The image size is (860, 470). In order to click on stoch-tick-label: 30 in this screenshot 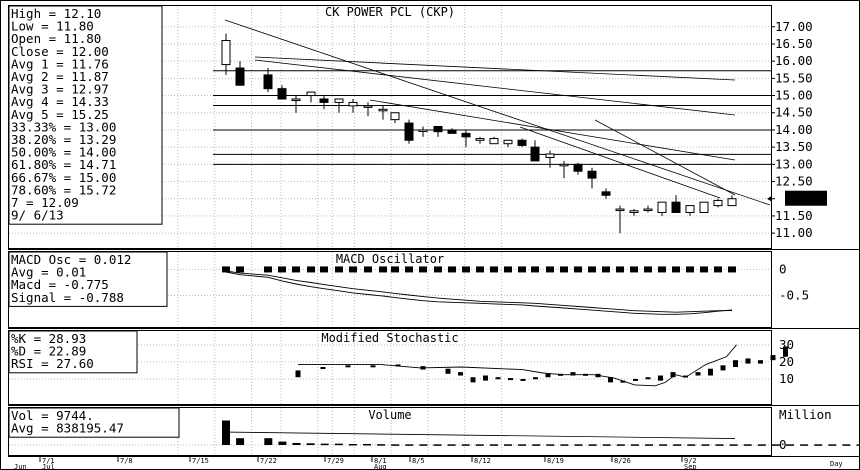, I will do `click(786, 344)`.